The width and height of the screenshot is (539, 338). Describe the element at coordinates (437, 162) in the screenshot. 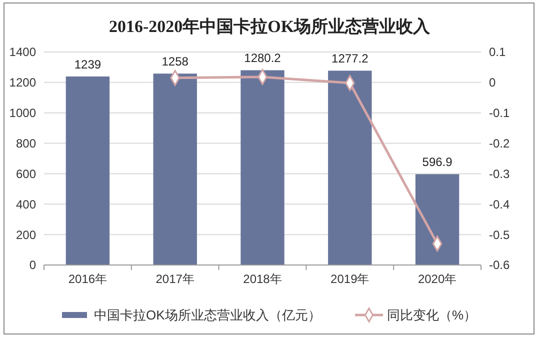

I see `data-label: 596.9` at that location.